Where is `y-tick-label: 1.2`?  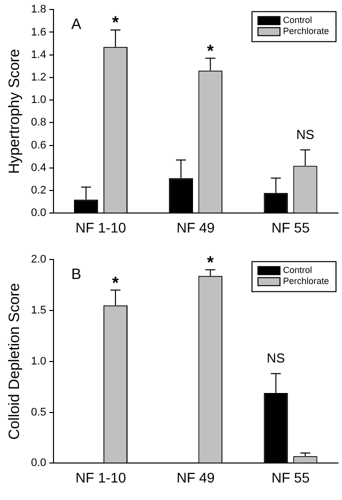
y-tick-label: 1.2 is located at coordinates (38, 78).